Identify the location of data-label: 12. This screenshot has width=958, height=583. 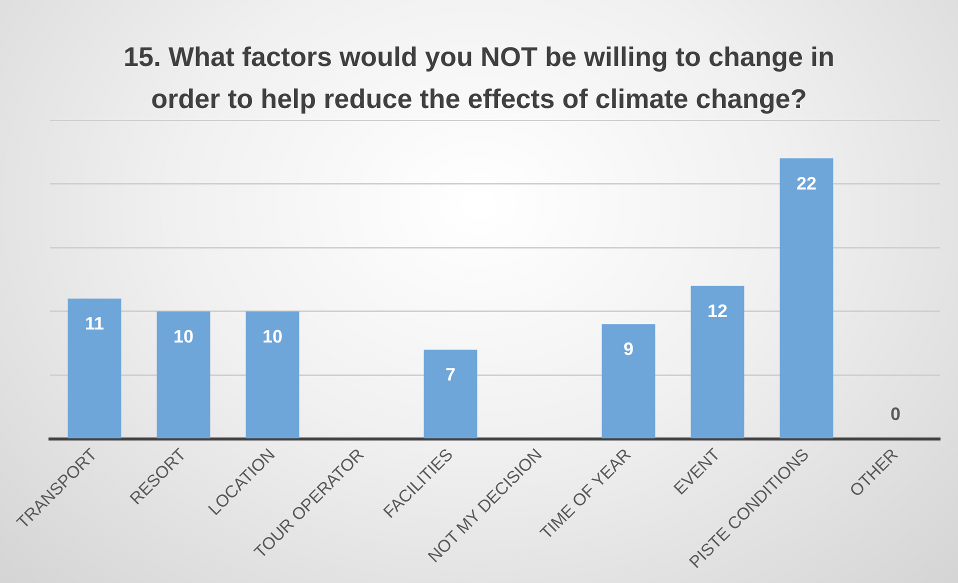
(717, 310).